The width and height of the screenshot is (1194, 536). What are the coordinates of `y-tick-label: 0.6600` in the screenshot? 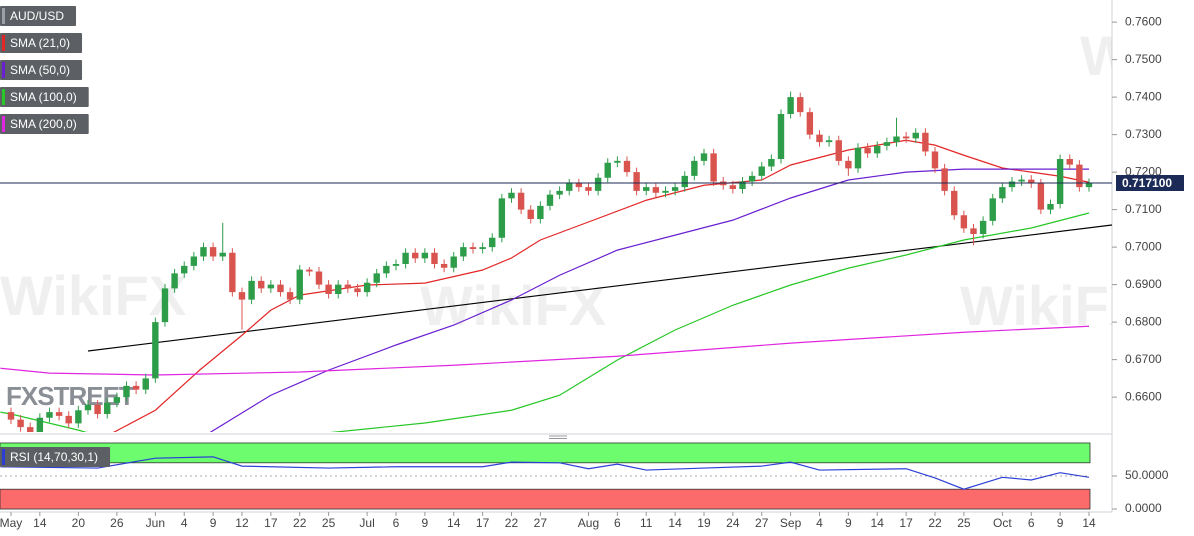 It's located at (1143, 396).